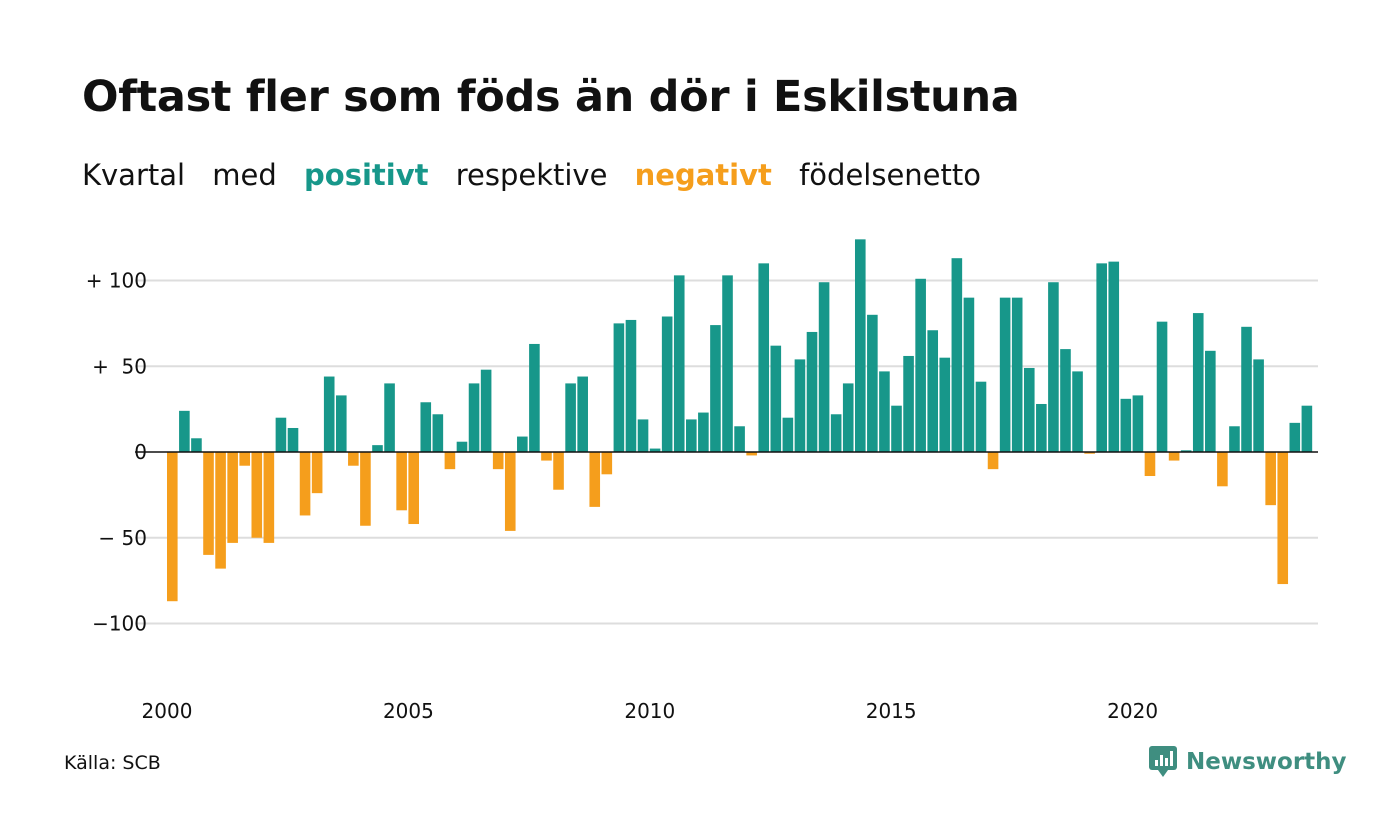  What do you see at coordinates (1222, 469) in the screenshot?
I see `bar-q88` at bounding box center [1222, 469].